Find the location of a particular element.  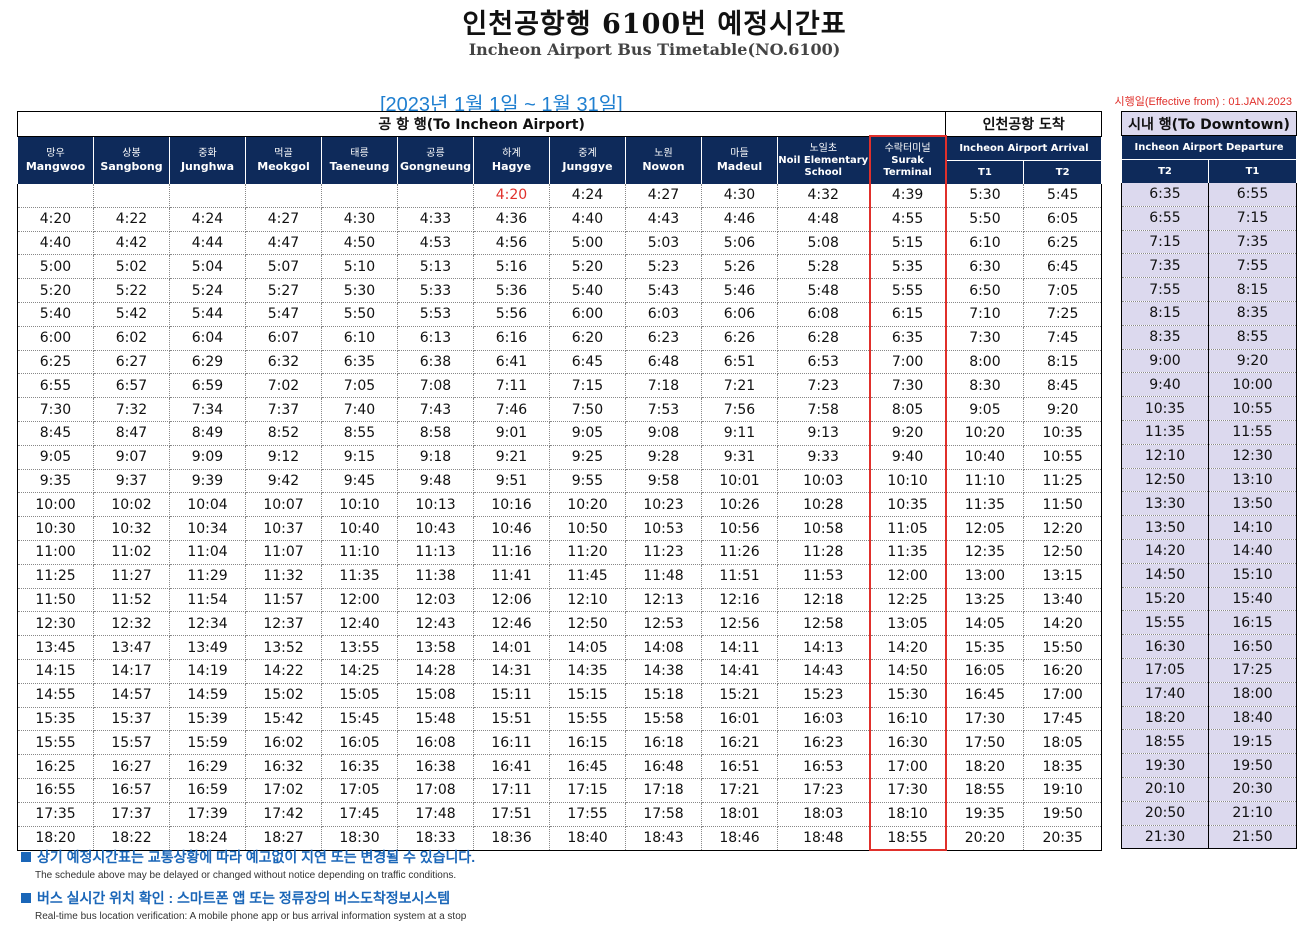

time-cell: 16:08 is located at coordinates (435, 743).